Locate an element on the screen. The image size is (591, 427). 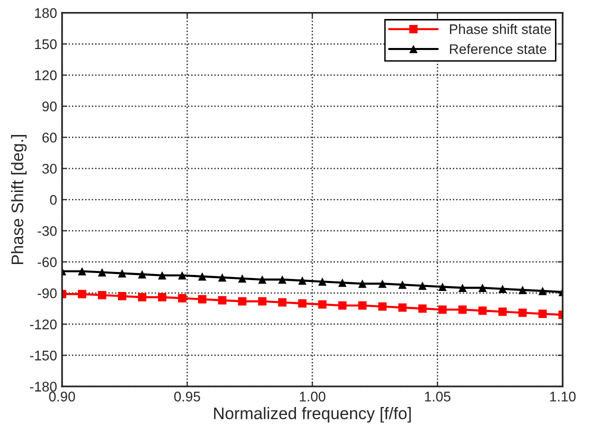
x-axis-title: Normalized frequency [f/fo] is located at coordinates (312, 415).